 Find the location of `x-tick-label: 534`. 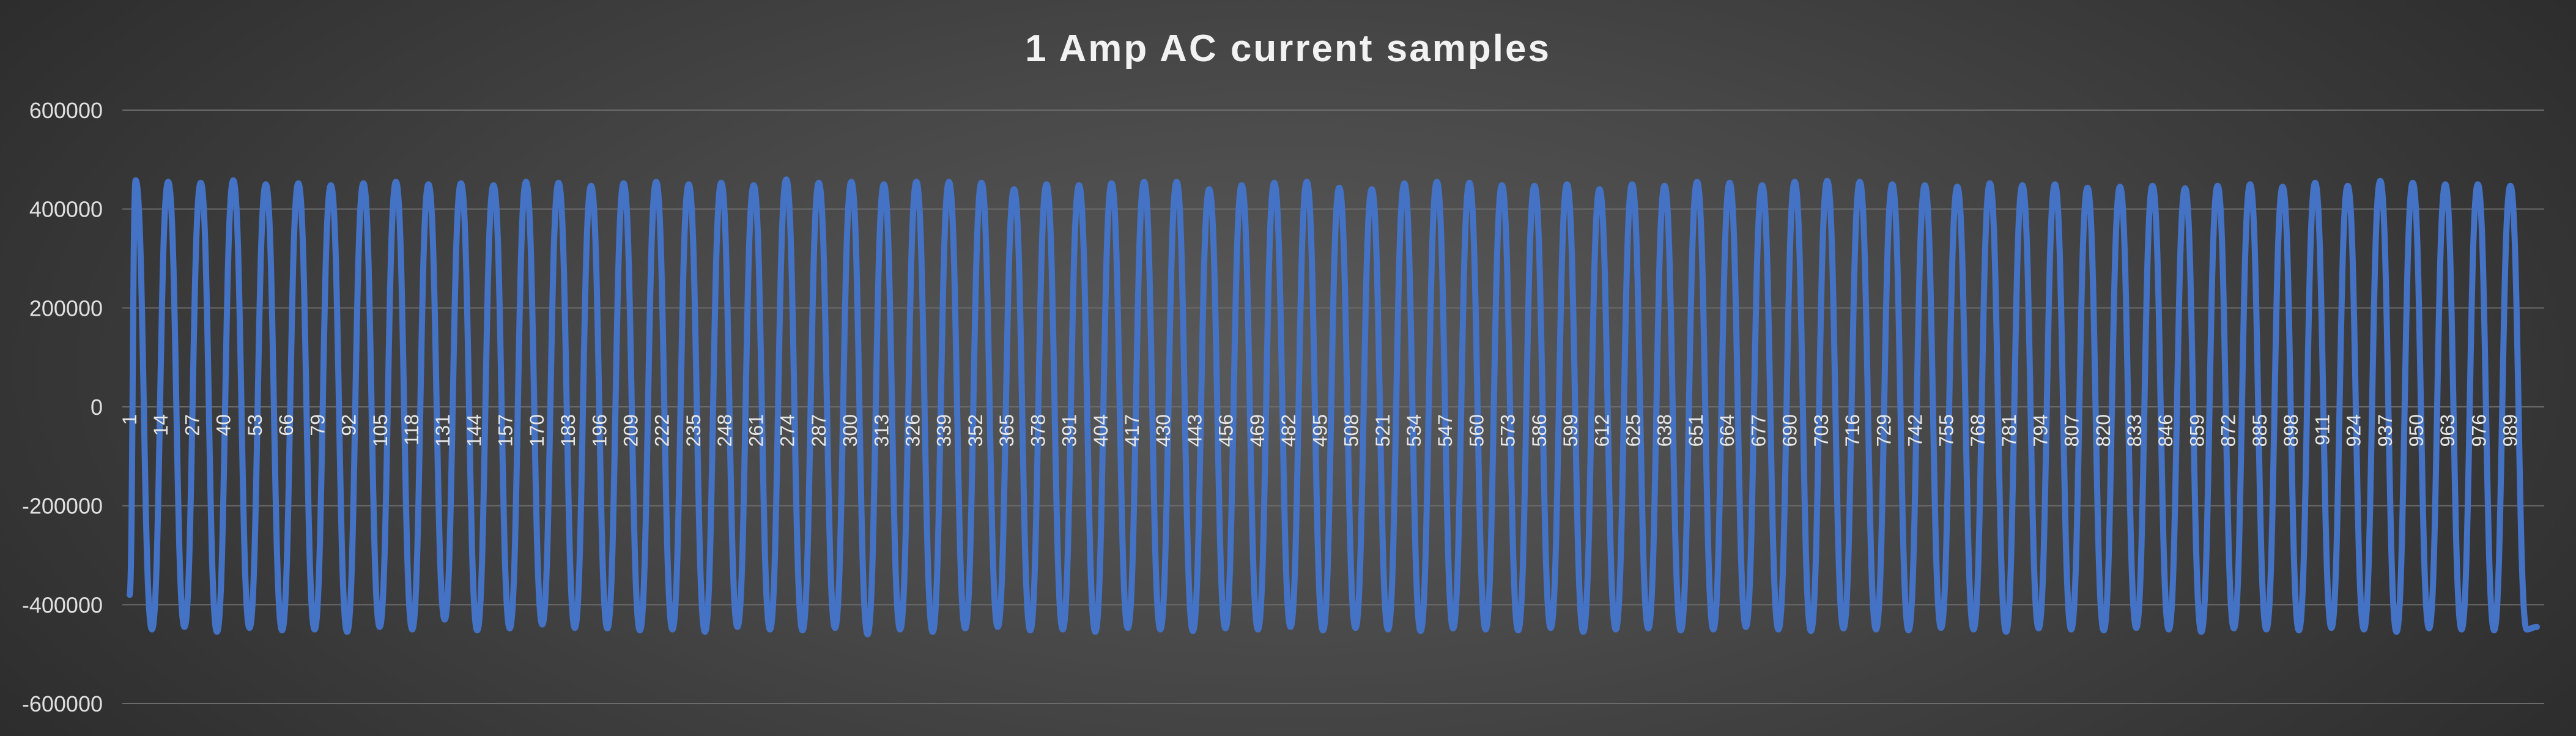

x-tick-label: 534 is located at coordinates (1414, 430).